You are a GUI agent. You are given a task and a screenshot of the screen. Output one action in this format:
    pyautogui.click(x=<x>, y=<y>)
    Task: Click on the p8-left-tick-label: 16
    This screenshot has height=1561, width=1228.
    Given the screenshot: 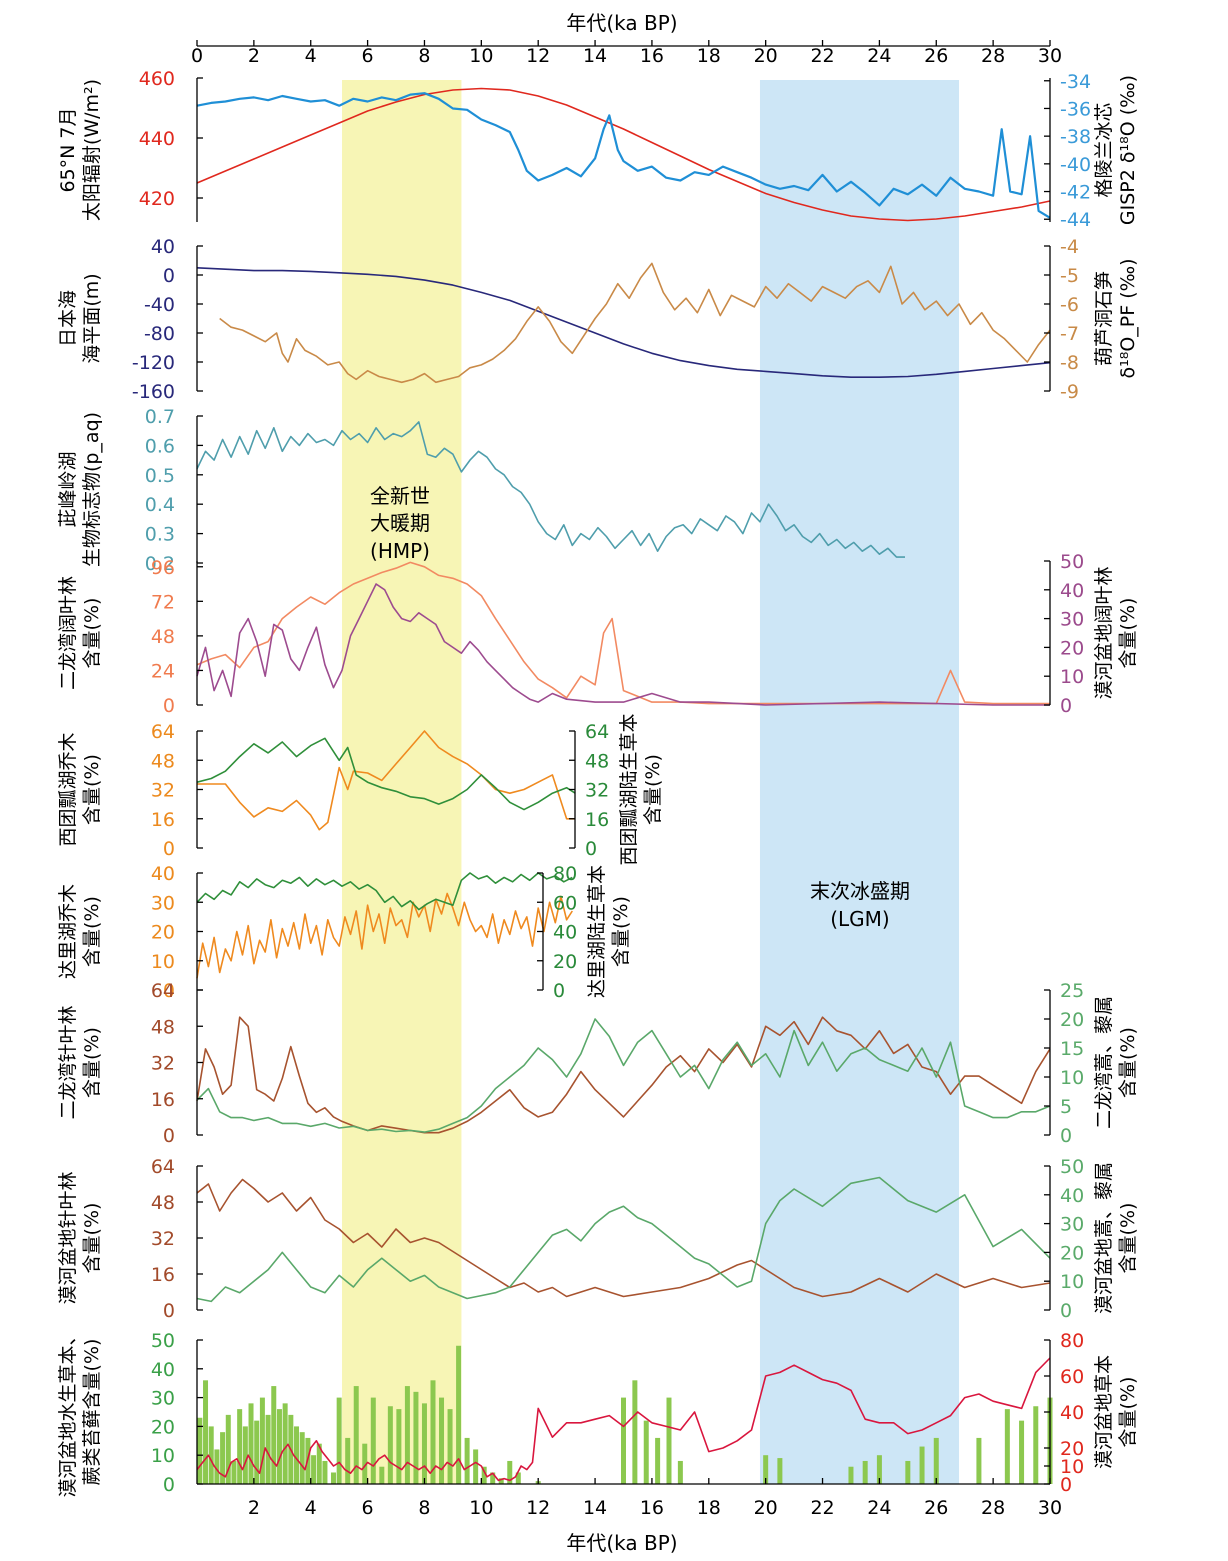 What is the action you would take?
    pyautogui.click(x=163, y=1275)
    